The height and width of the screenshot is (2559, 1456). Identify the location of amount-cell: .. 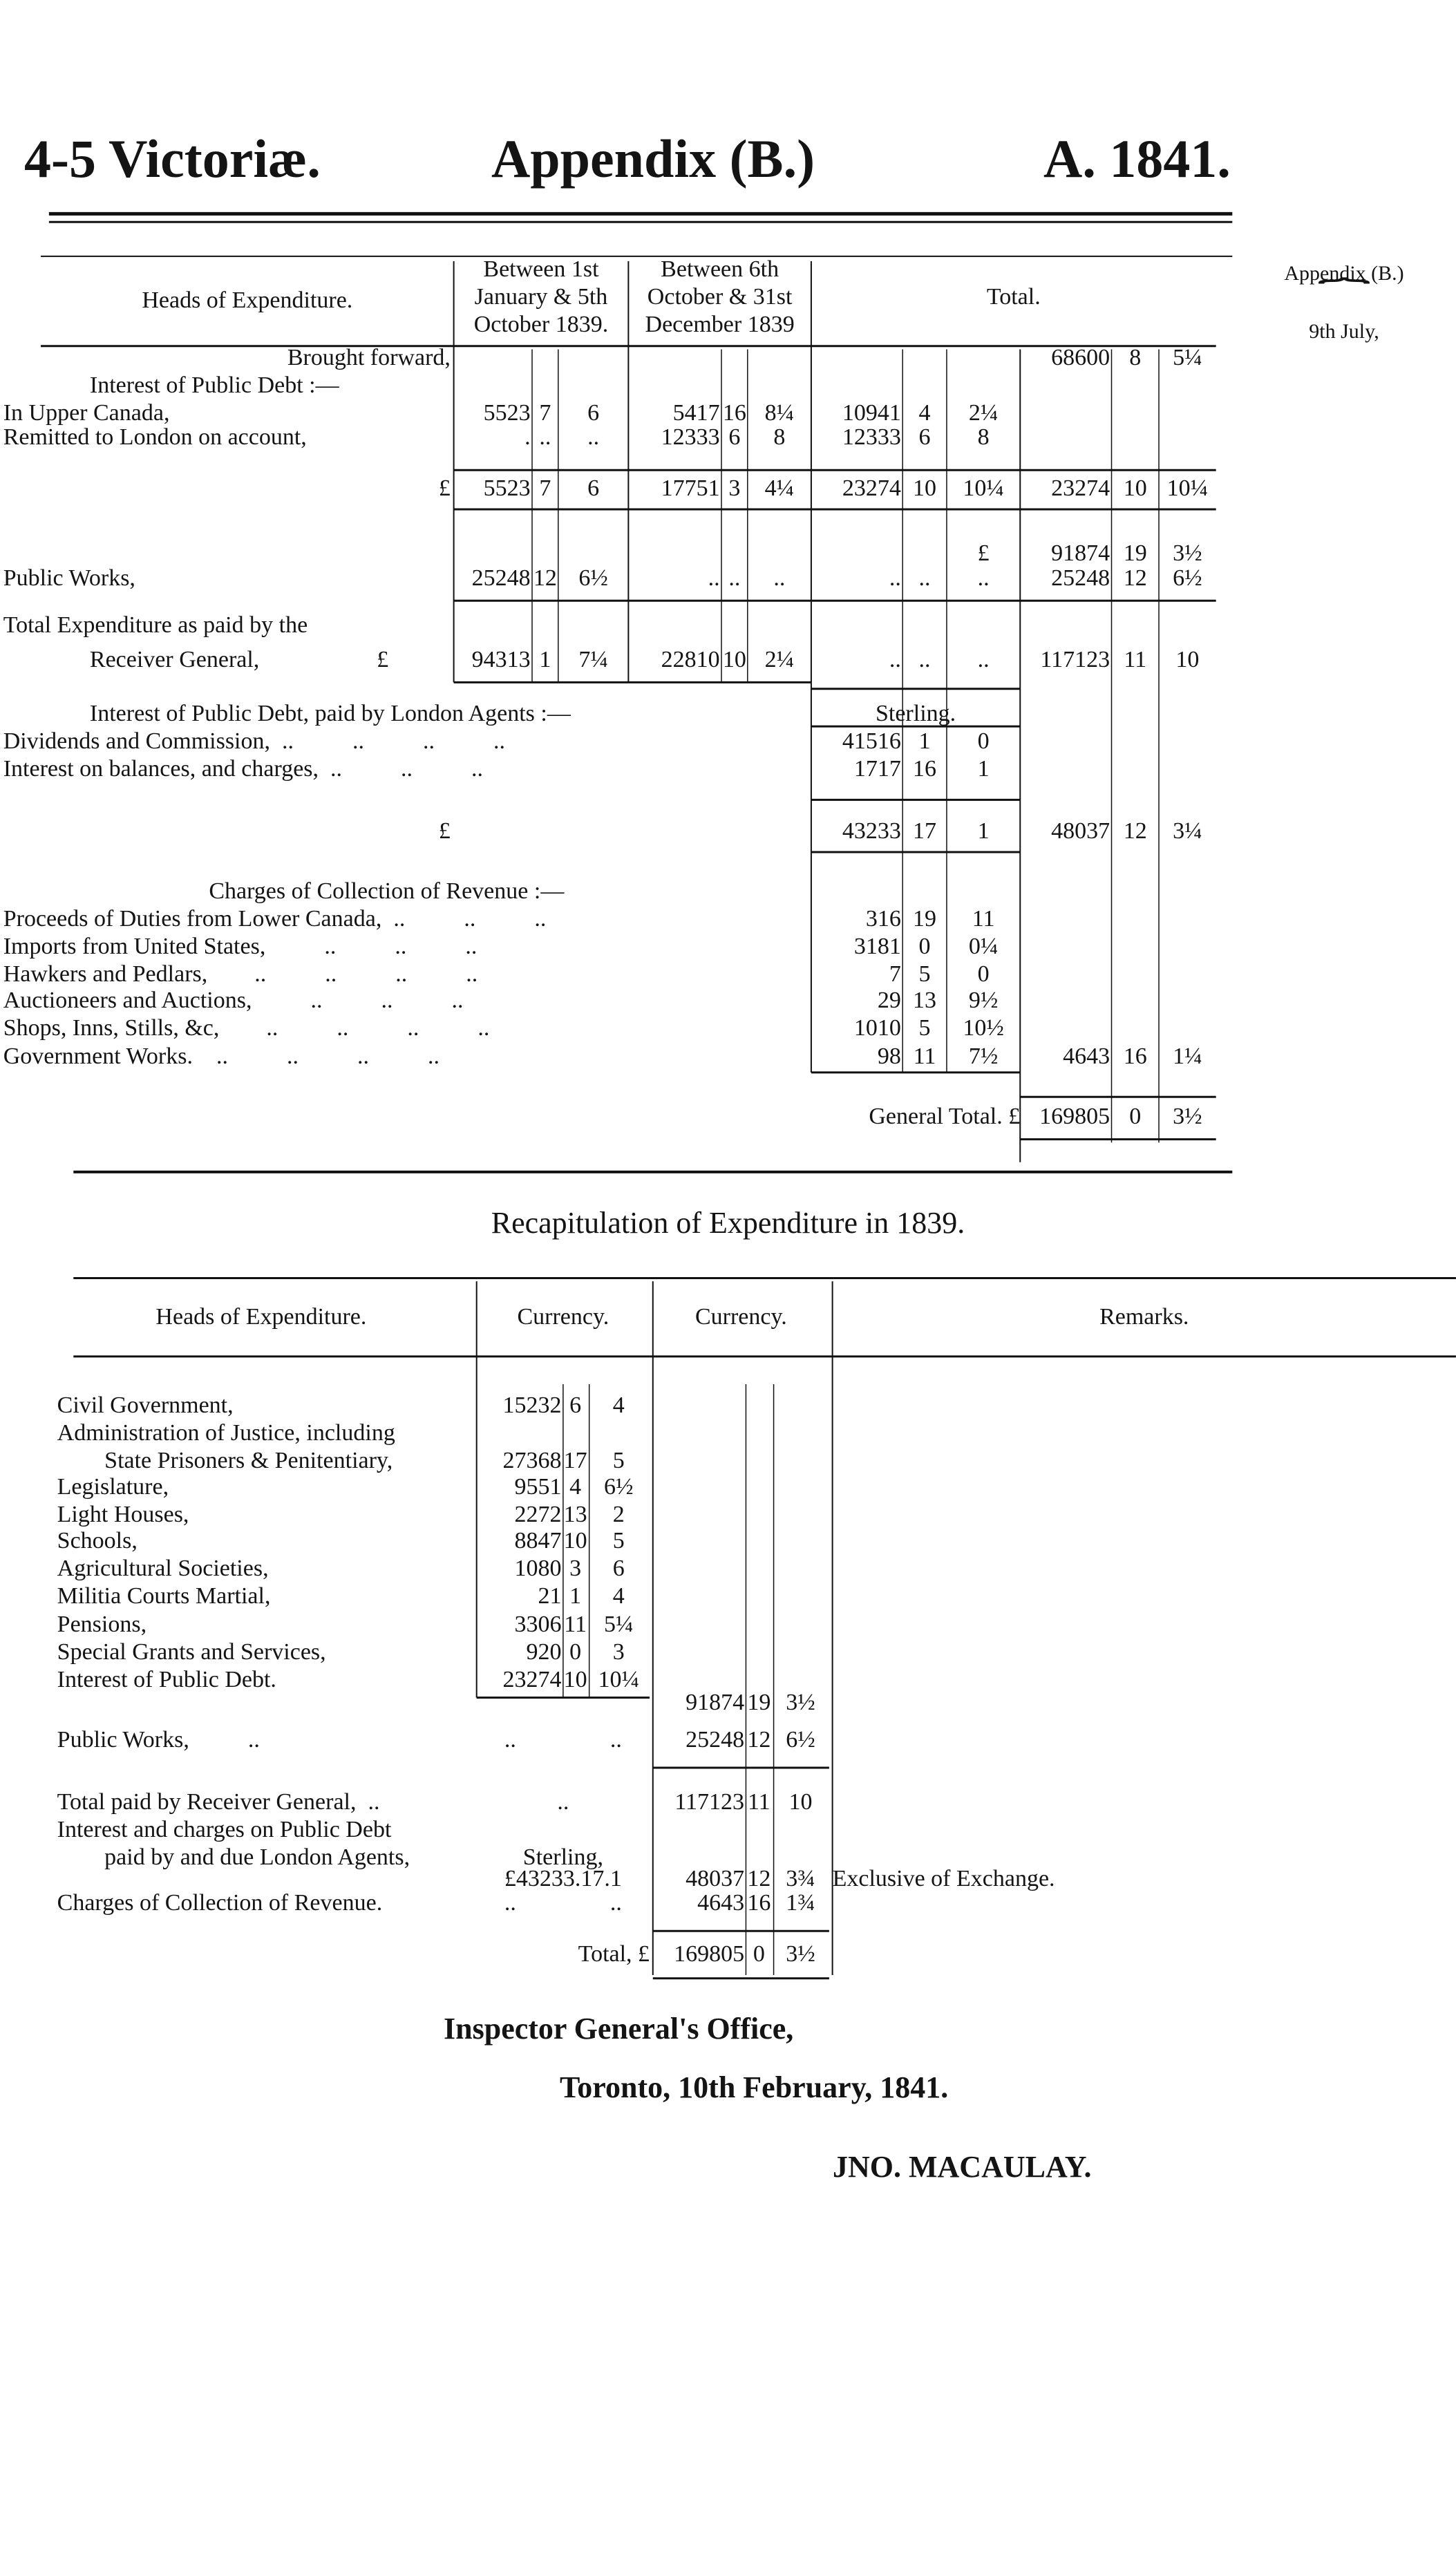
(527, 437).